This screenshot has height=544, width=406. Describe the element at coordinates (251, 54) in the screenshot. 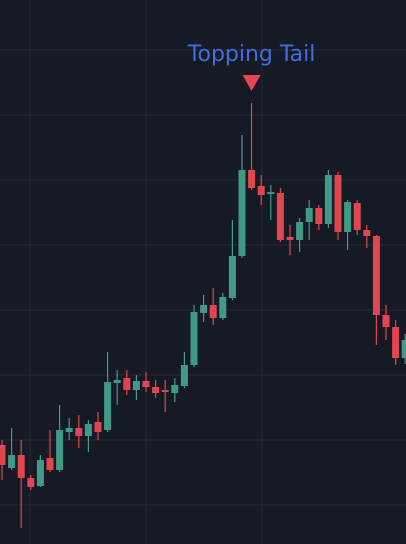

I see `annotation: Topping Tail` at that location.